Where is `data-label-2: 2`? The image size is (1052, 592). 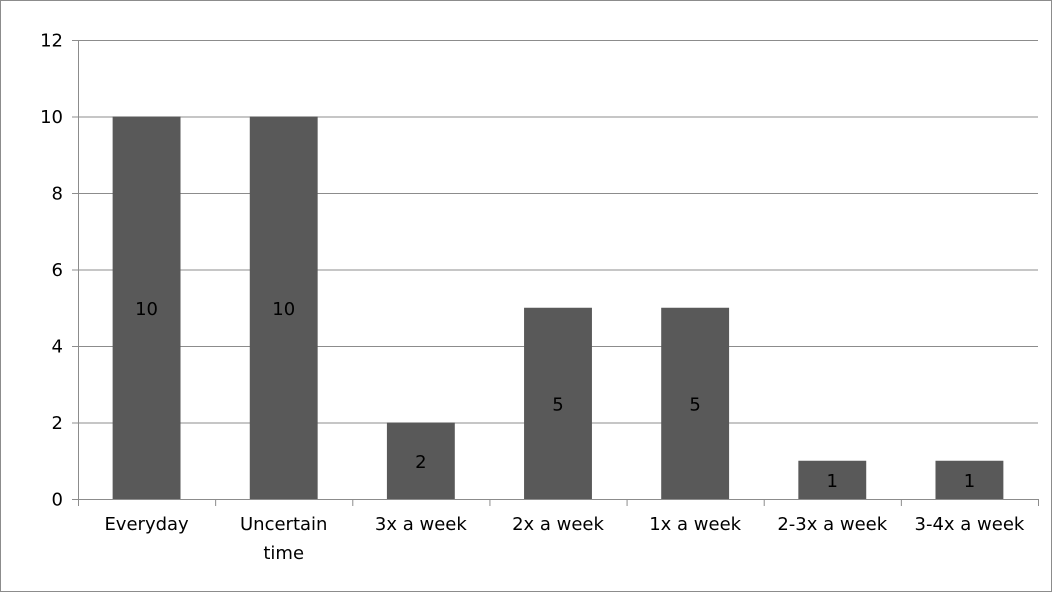
data-label-2: 2 is located at coordinates (420, 462).